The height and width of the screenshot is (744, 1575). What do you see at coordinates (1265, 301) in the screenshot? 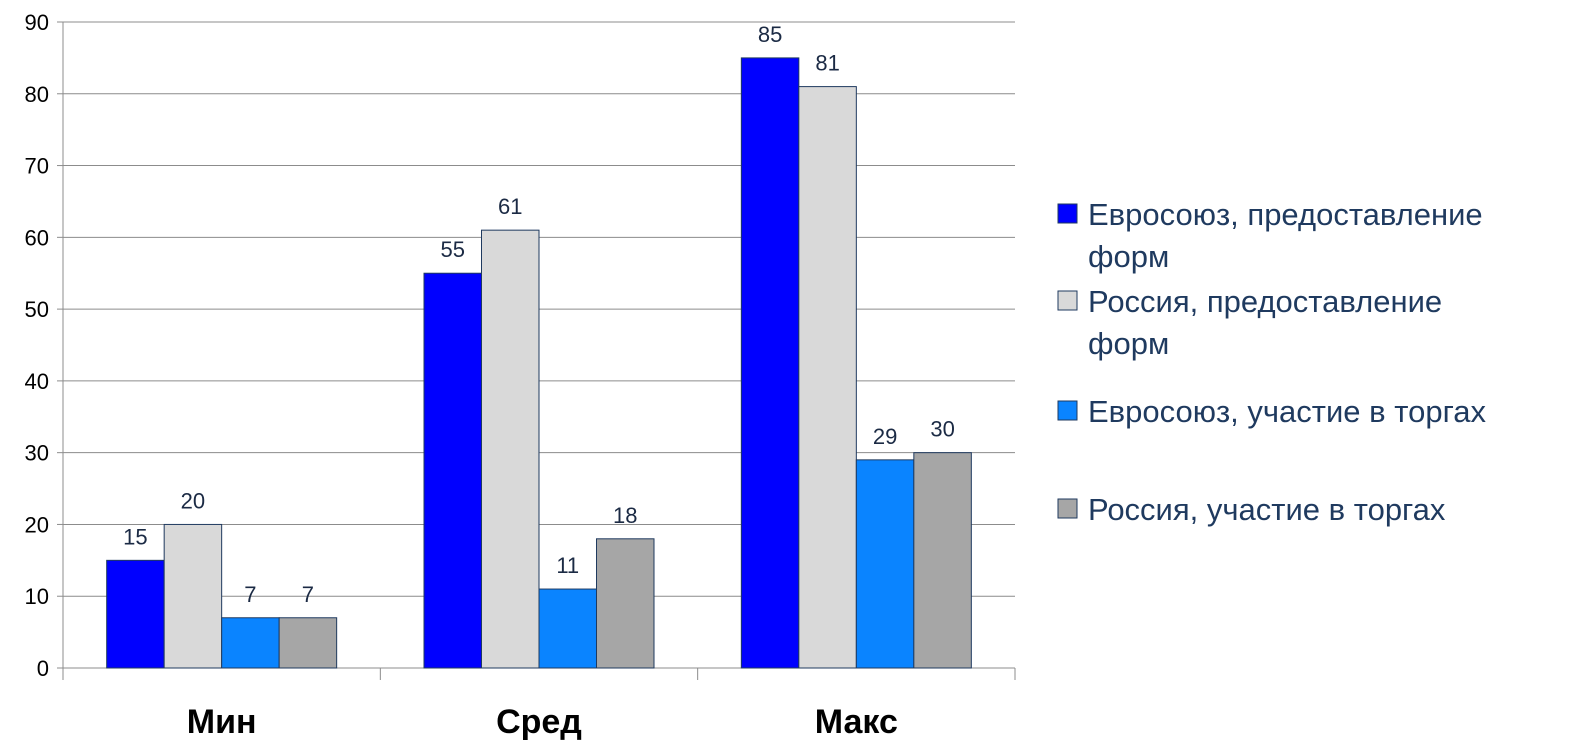
I see `legend-label: Россия, предоставление` at bounding box center [1265, 301].